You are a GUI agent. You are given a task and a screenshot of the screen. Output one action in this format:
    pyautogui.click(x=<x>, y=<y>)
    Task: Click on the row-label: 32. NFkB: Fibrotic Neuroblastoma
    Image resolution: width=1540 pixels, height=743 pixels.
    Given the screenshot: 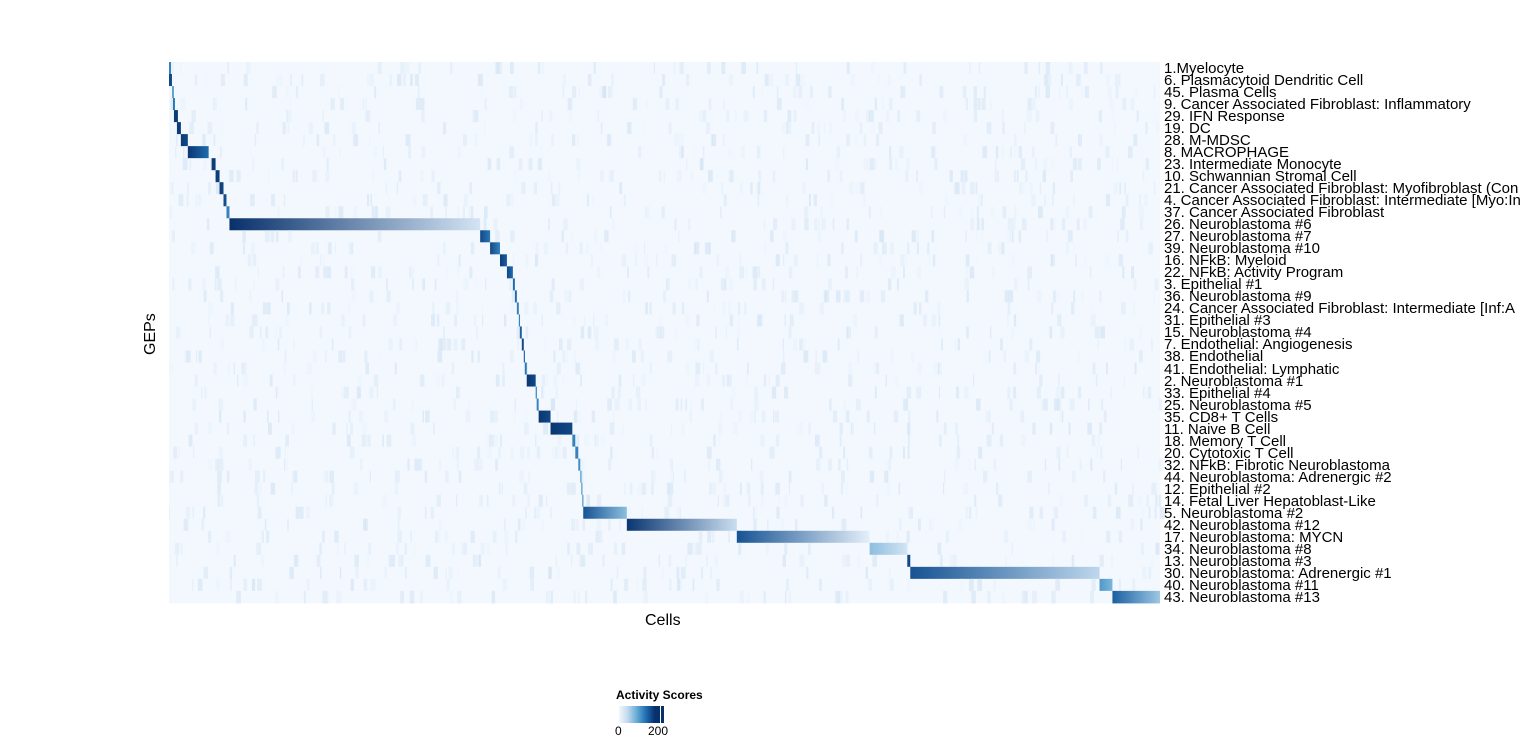 What is the action you would take?
    pyautogui.click(x=1277, y=465)
    